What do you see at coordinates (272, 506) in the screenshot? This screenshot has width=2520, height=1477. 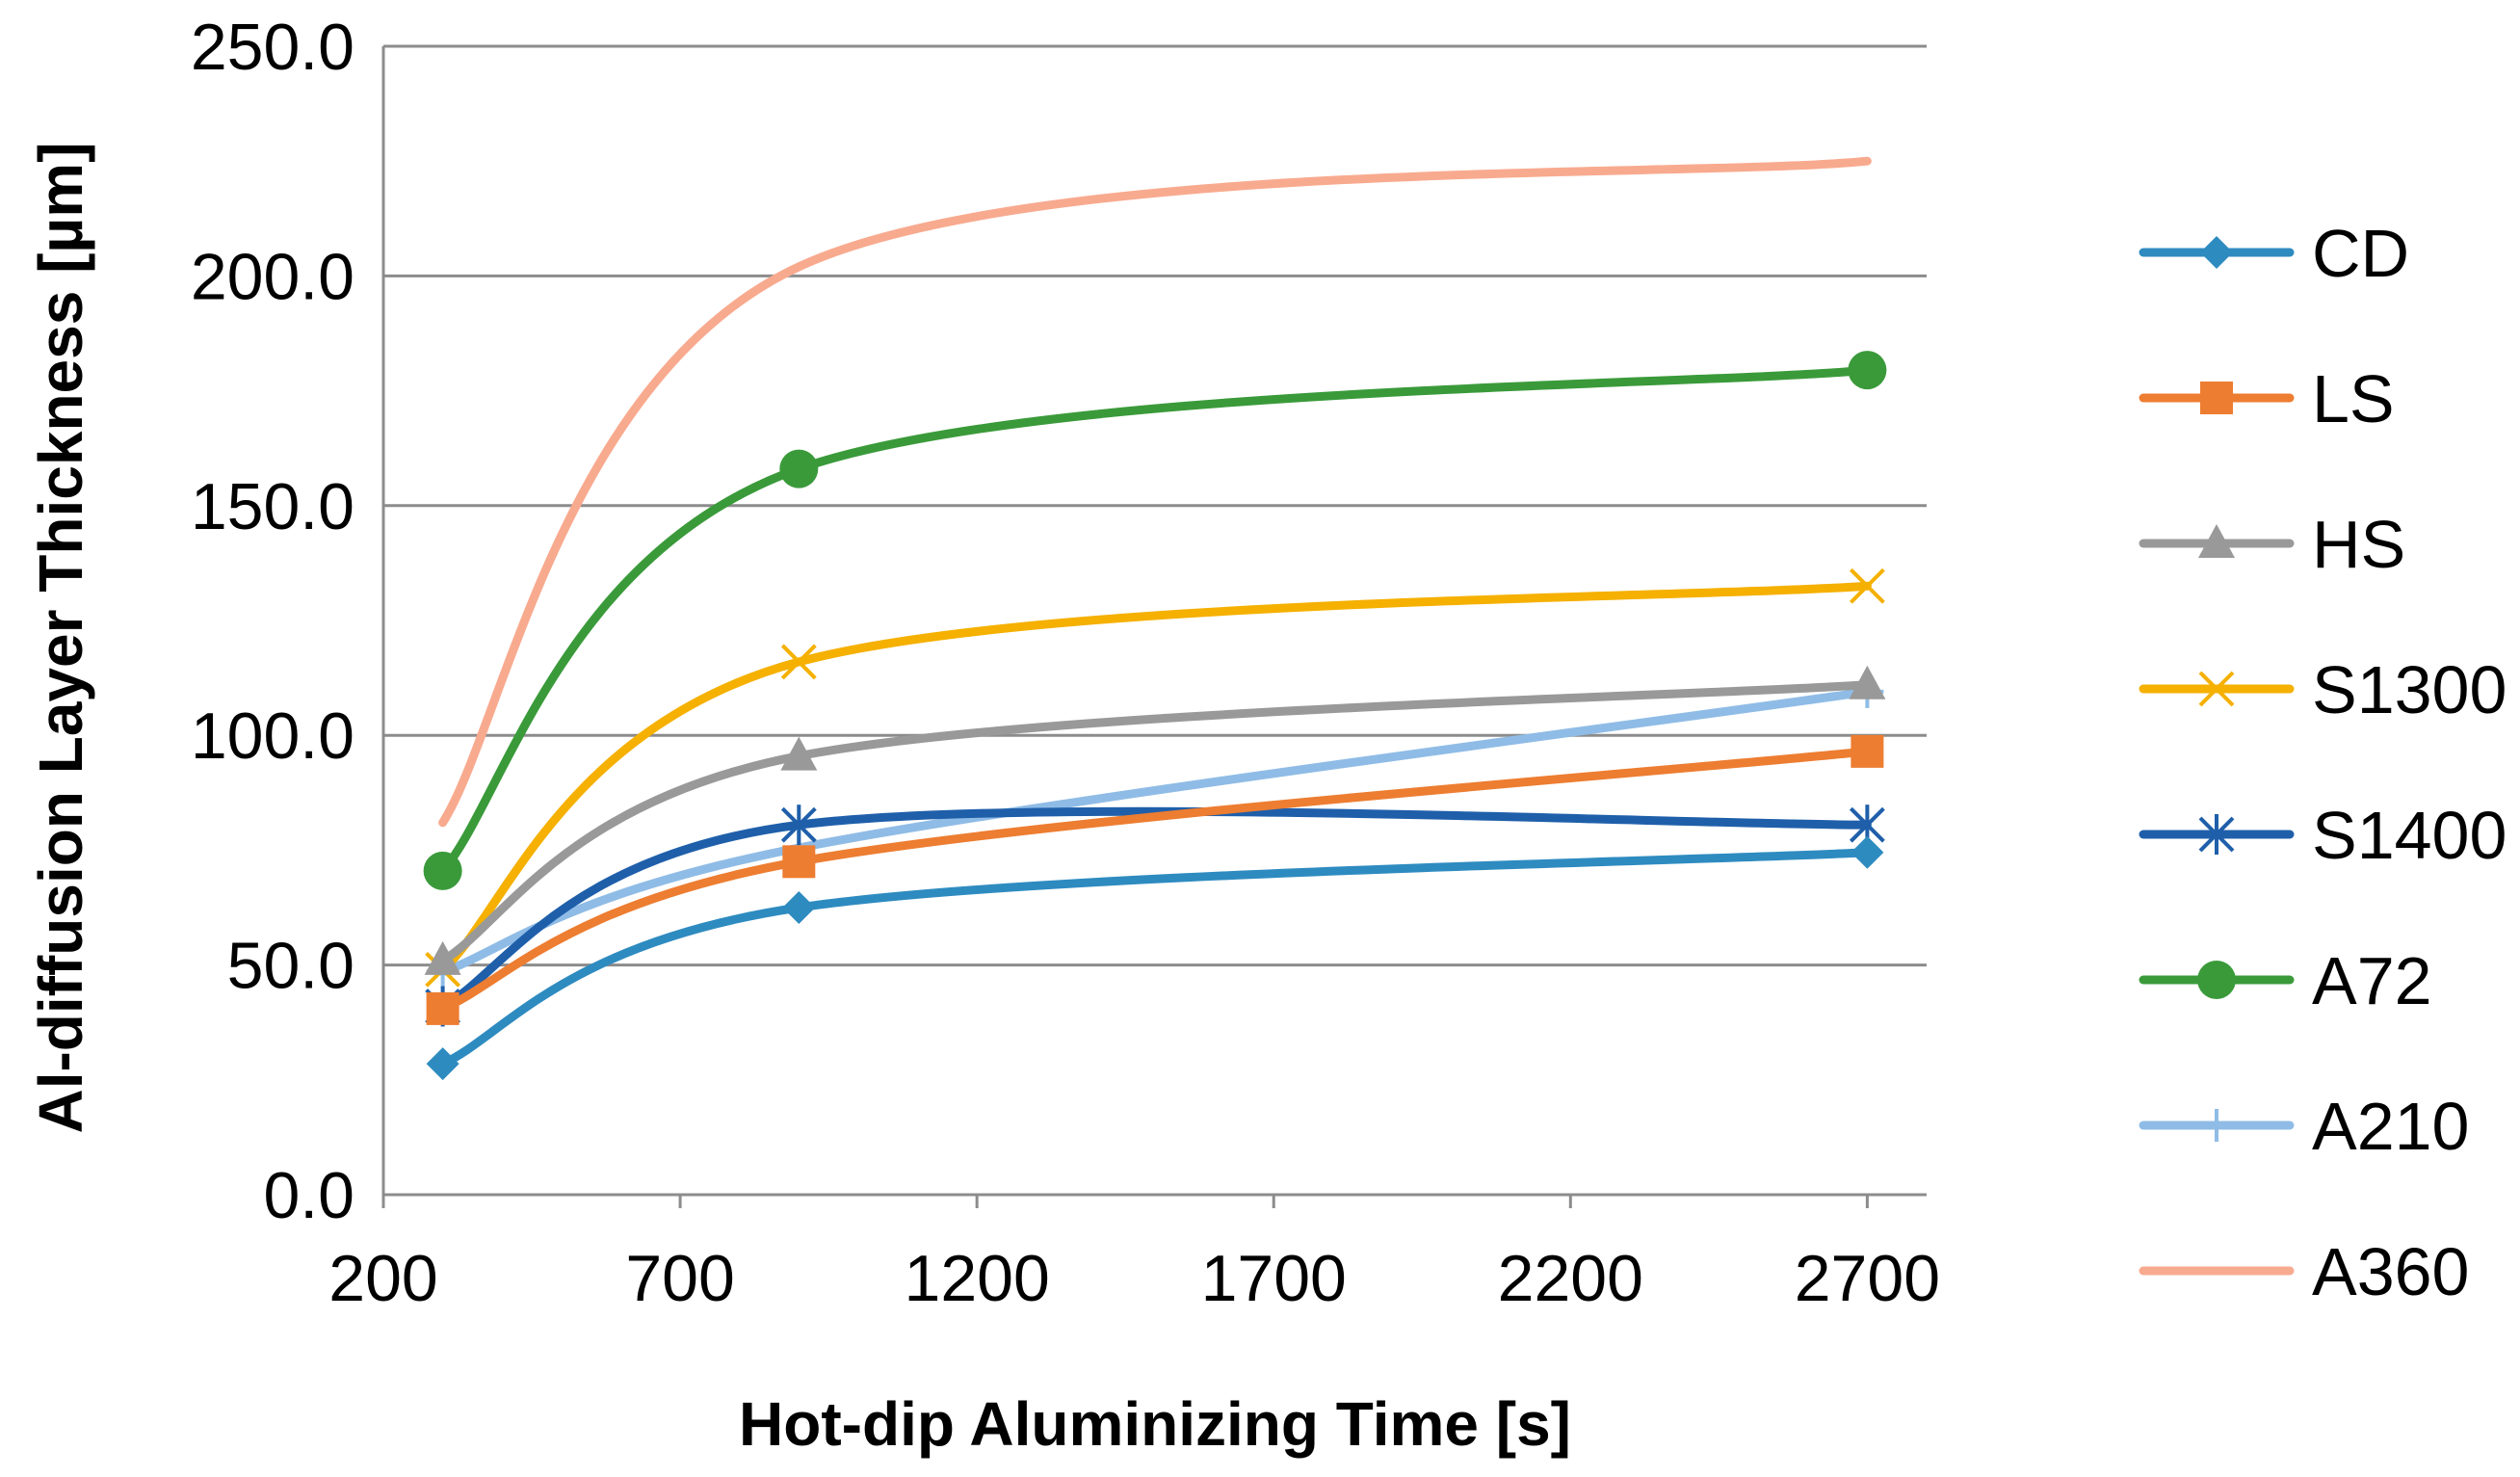 I see `y-tick-label: 150.0` at bounding box center [272, 506].